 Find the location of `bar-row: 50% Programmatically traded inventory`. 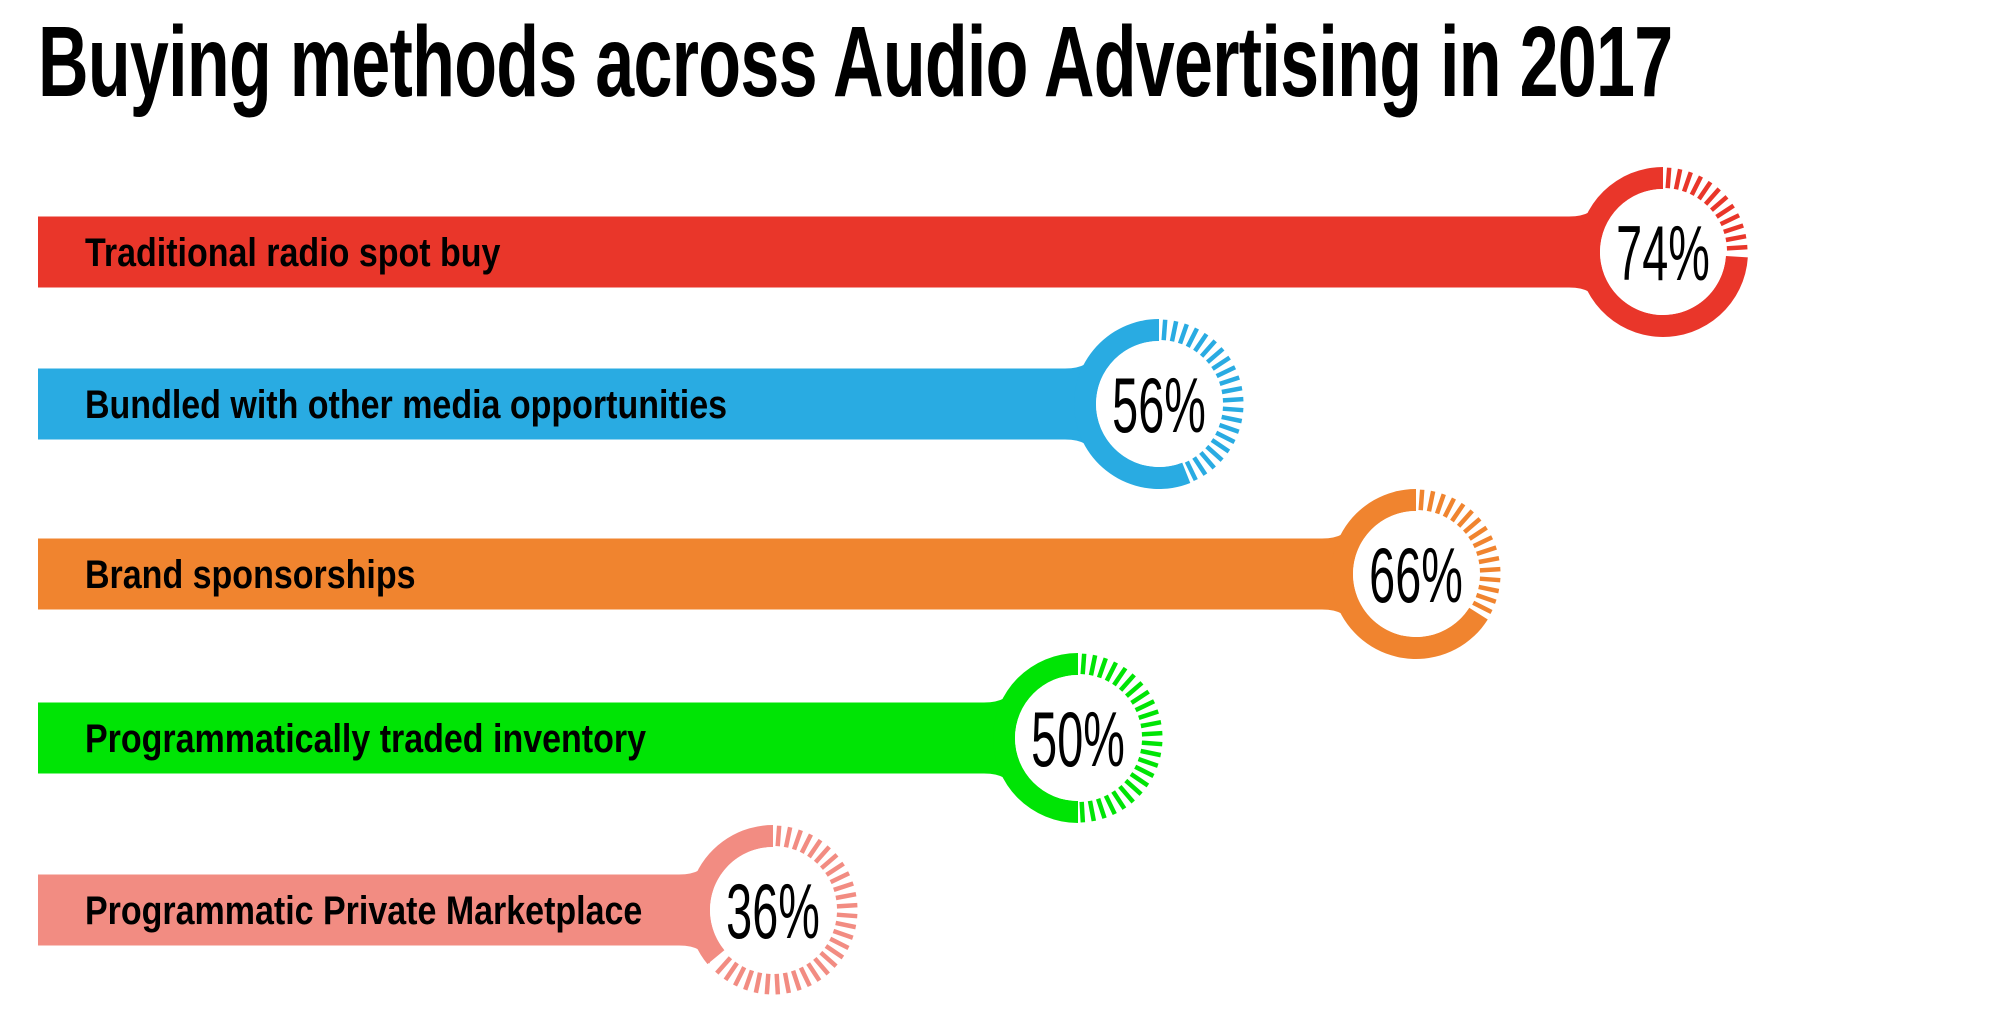

bar-row: 50% Programmatically traded inventory is located at coordinates (600, 738).